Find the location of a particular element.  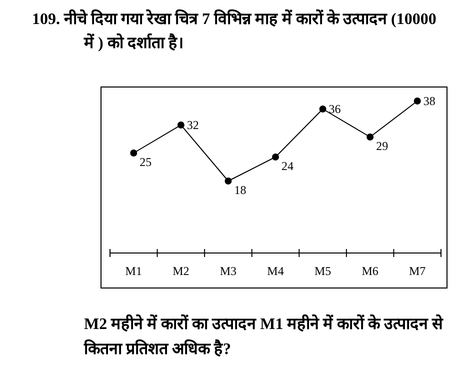

x-tick-label: M1 is located at coordinates (133, 271).